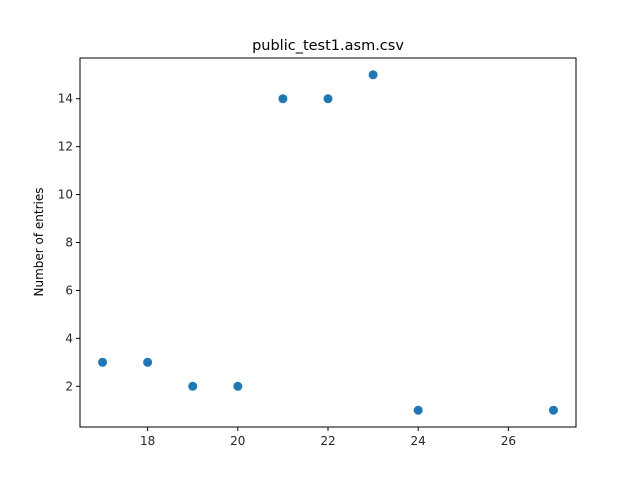 The width and height of the screenshot is (640, 480). Describe the element at coordinates (328, 46) in the screenshot. I see `chart-title: public_test1.asm.csv` at that location.